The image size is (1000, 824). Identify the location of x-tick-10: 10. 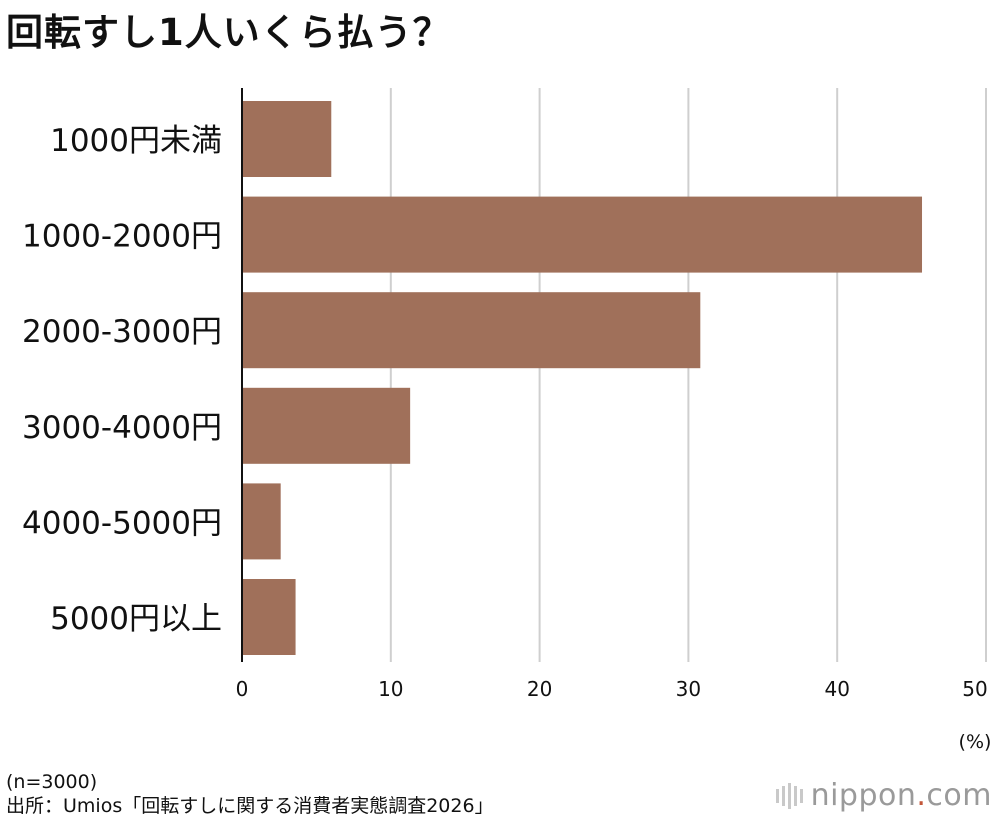
(390, 689).